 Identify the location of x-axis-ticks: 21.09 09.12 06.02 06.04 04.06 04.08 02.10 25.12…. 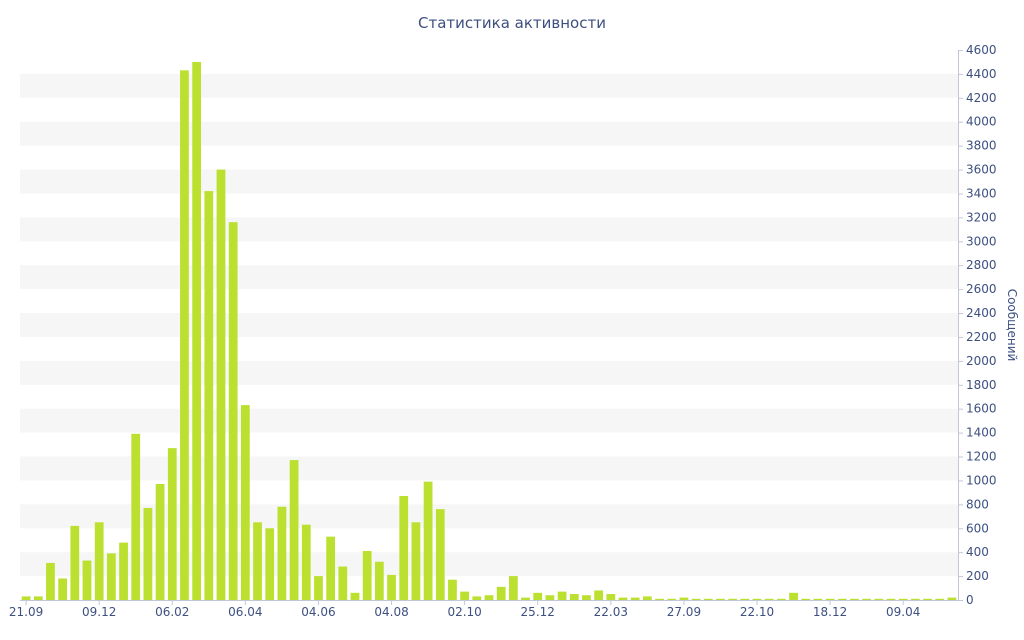
(464, 609).